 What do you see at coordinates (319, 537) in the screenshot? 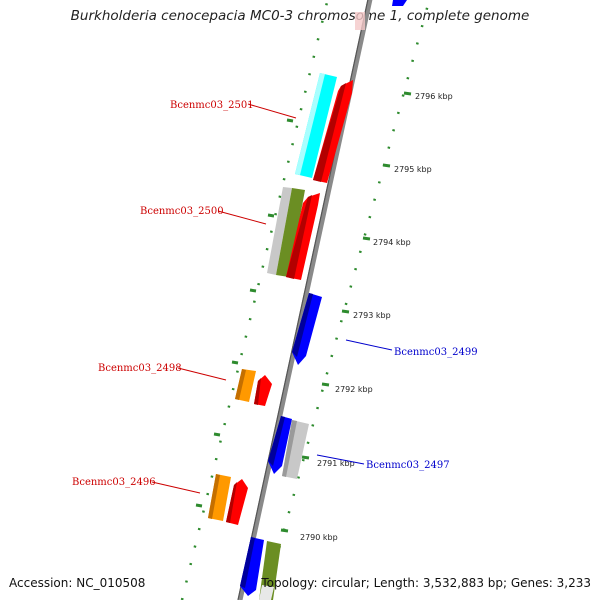
I see `tick-label: 2790 kbp` at bounding box center [319, 537].